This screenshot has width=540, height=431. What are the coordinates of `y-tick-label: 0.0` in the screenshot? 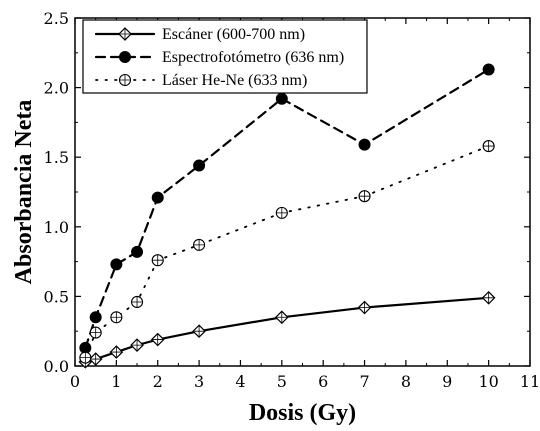 It's located at (56, 366).